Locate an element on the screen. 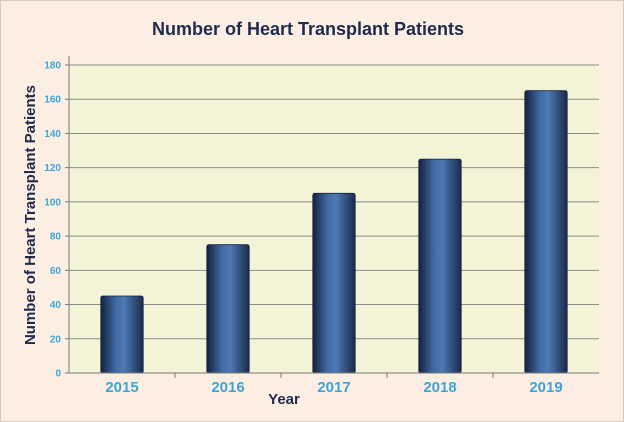  x-tick-label: 2019 is located at coordinates (545, 387).